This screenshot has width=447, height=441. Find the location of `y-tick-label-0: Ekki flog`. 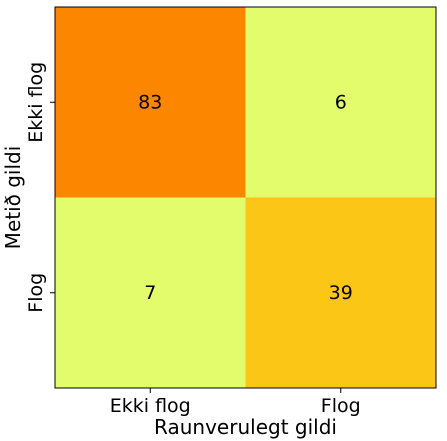

y-tick-label-0: Ekki flog is located at coordinates (36, 102).